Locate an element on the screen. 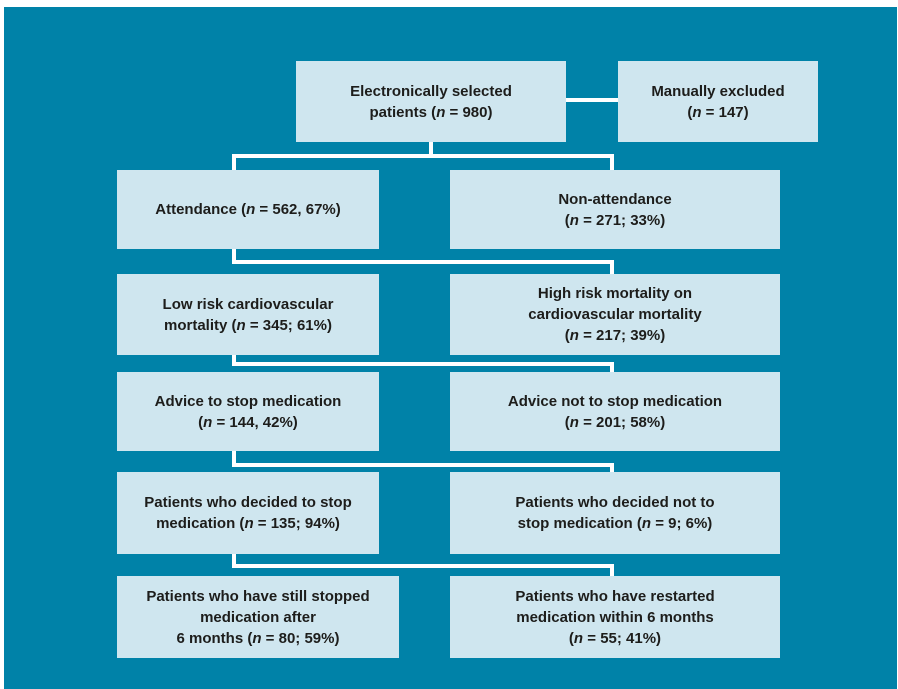 This screenshot has height=689, width=898. line-2a: stop medication ( is located at coordinates (579, 523).